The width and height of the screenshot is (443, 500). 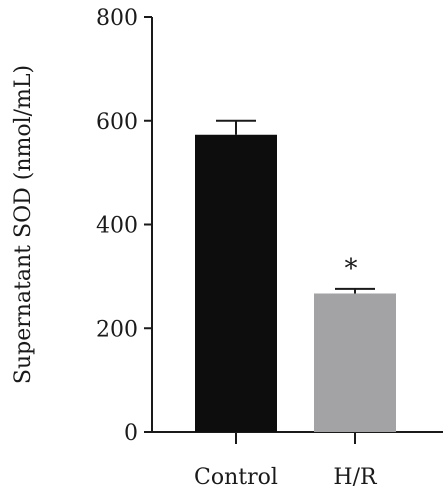 I want to click on y-tick-label: 0, so click(x=131, y=433).